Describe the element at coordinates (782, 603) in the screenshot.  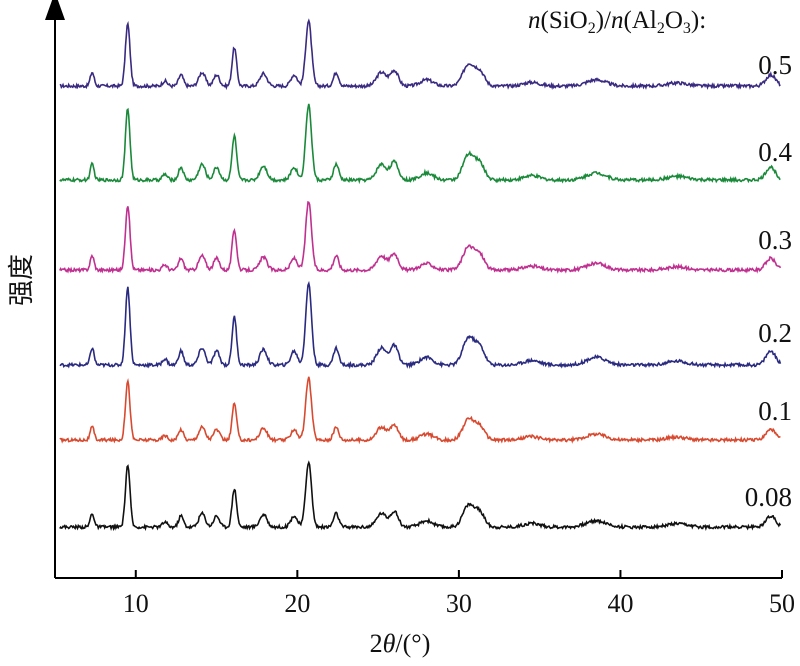
I see `x-tick-label: 50` at that location.